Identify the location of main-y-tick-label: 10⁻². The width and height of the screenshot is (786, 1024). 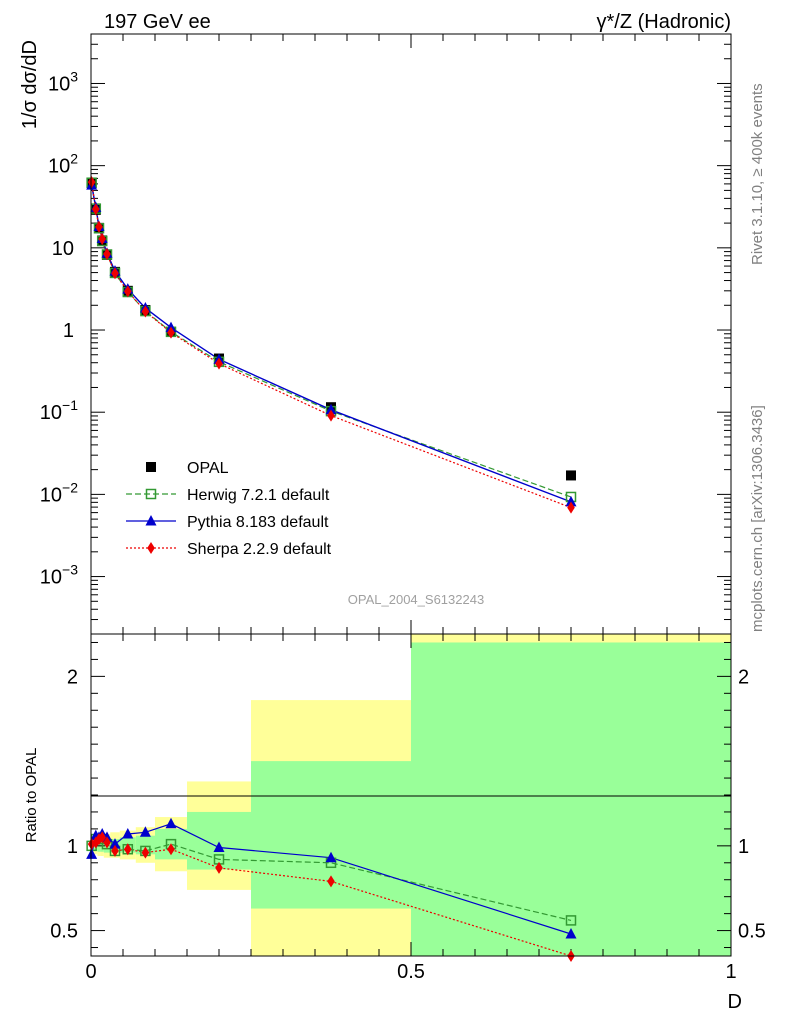
(59, 492).